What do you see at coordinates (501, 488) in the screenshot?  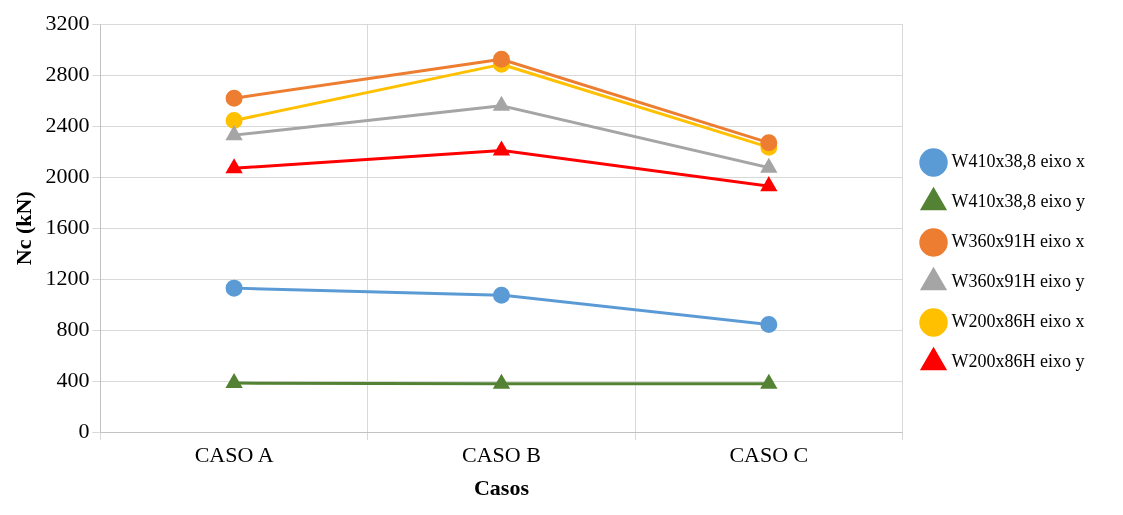 I see `x-axis-title: Casos` at bounding box center [501, 488].